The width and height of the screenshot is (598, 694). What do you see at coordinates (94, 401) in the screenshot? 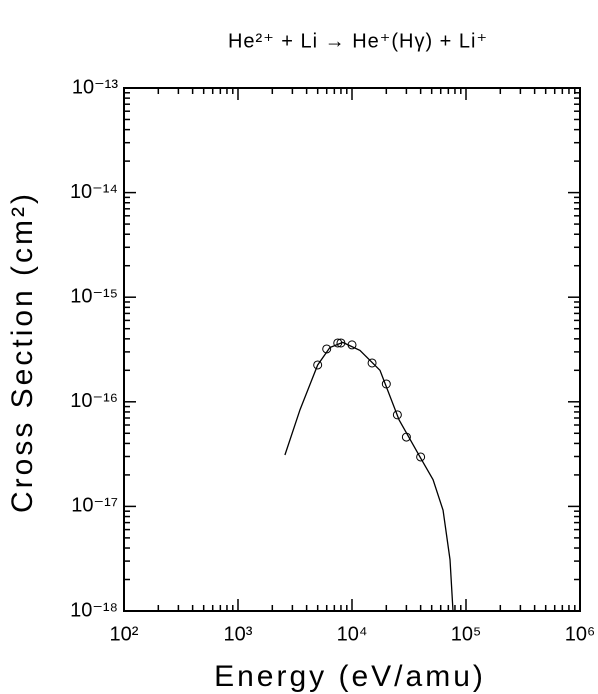
I see `y-tick-label: 10⁻¹⁶` at bounding box center [94, 401].